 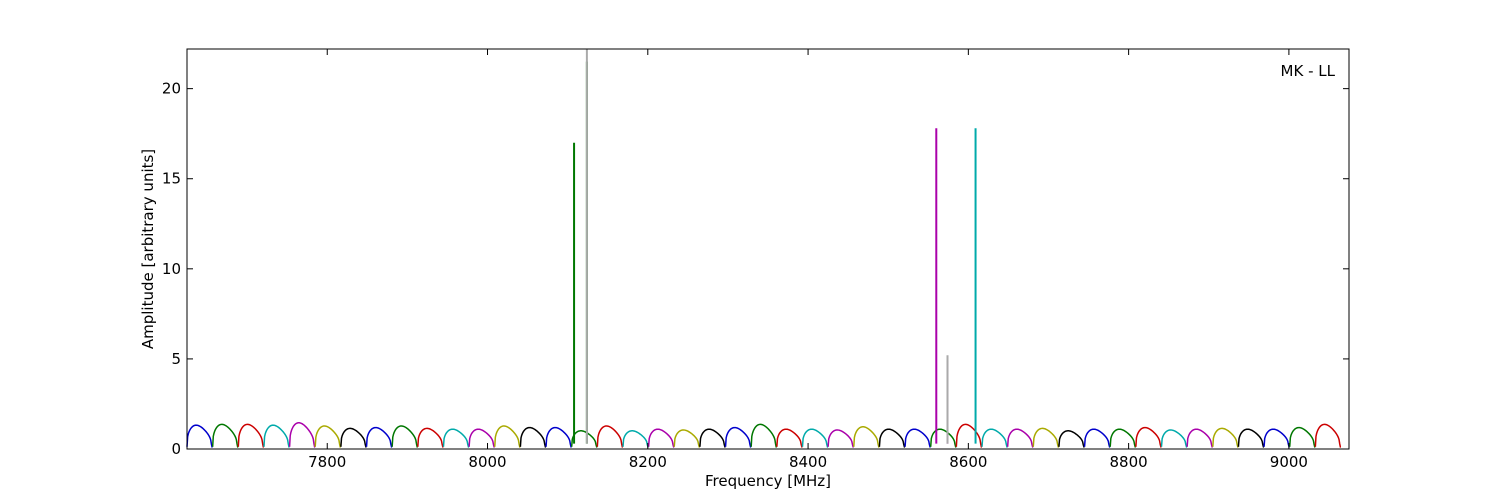 I want to click on baseline-annotation: MK - LL, so click(x=1308, y=71).